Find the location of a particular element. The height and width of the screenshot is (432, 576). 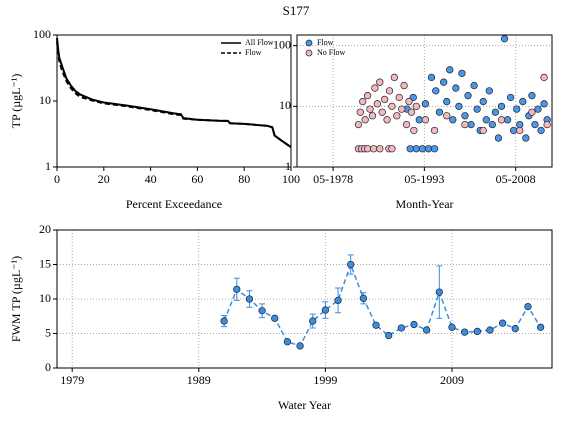

y-tick-label: 5 is located at coordinates (48, 332).